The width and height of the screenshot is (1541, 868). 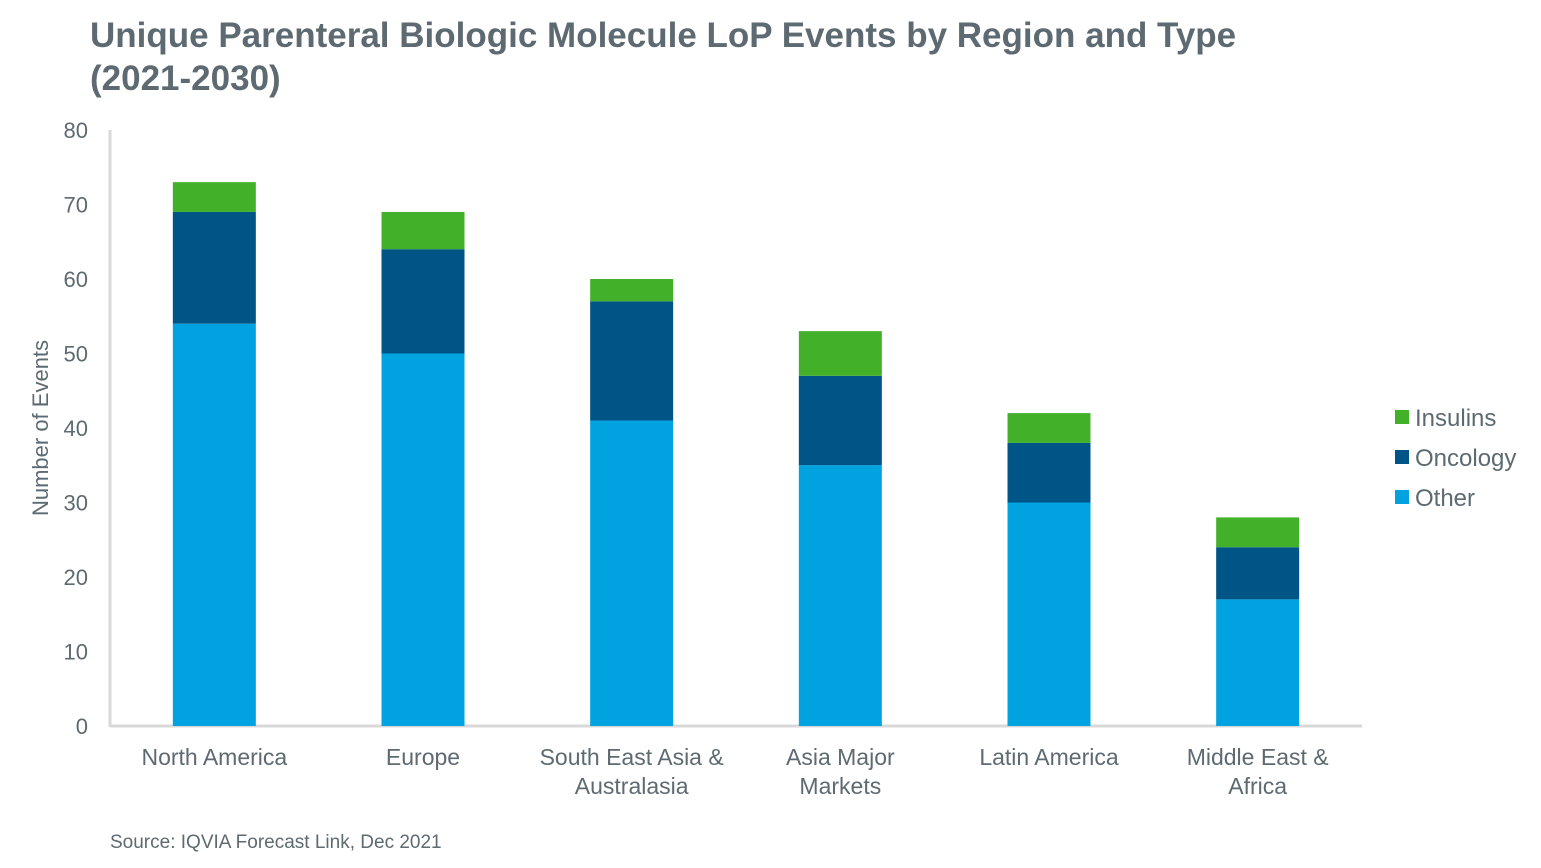 What do you see at coordinates (76, 428) in the screenshot?
I see `y-tick-label: 40` at bounding box center [76, 428].